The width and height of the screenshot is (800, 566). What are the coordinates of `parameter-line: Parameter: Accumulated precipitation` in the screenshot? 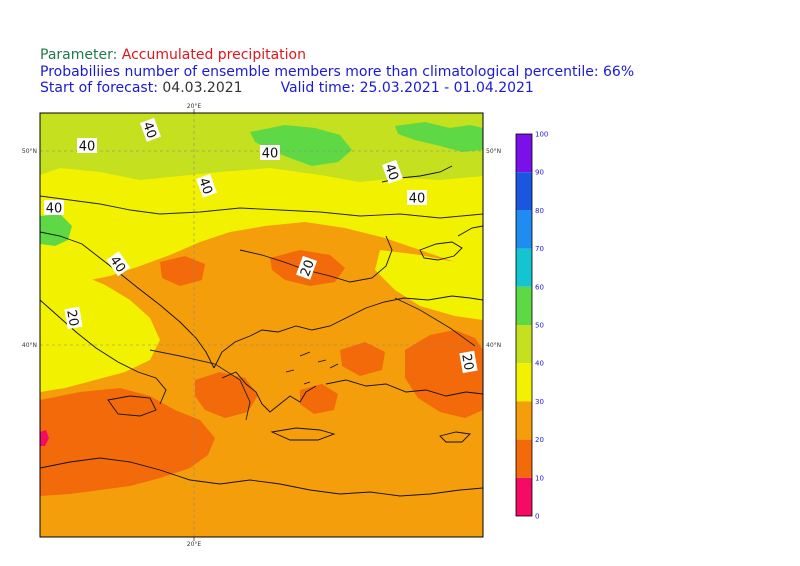 It's located at (173, 55).